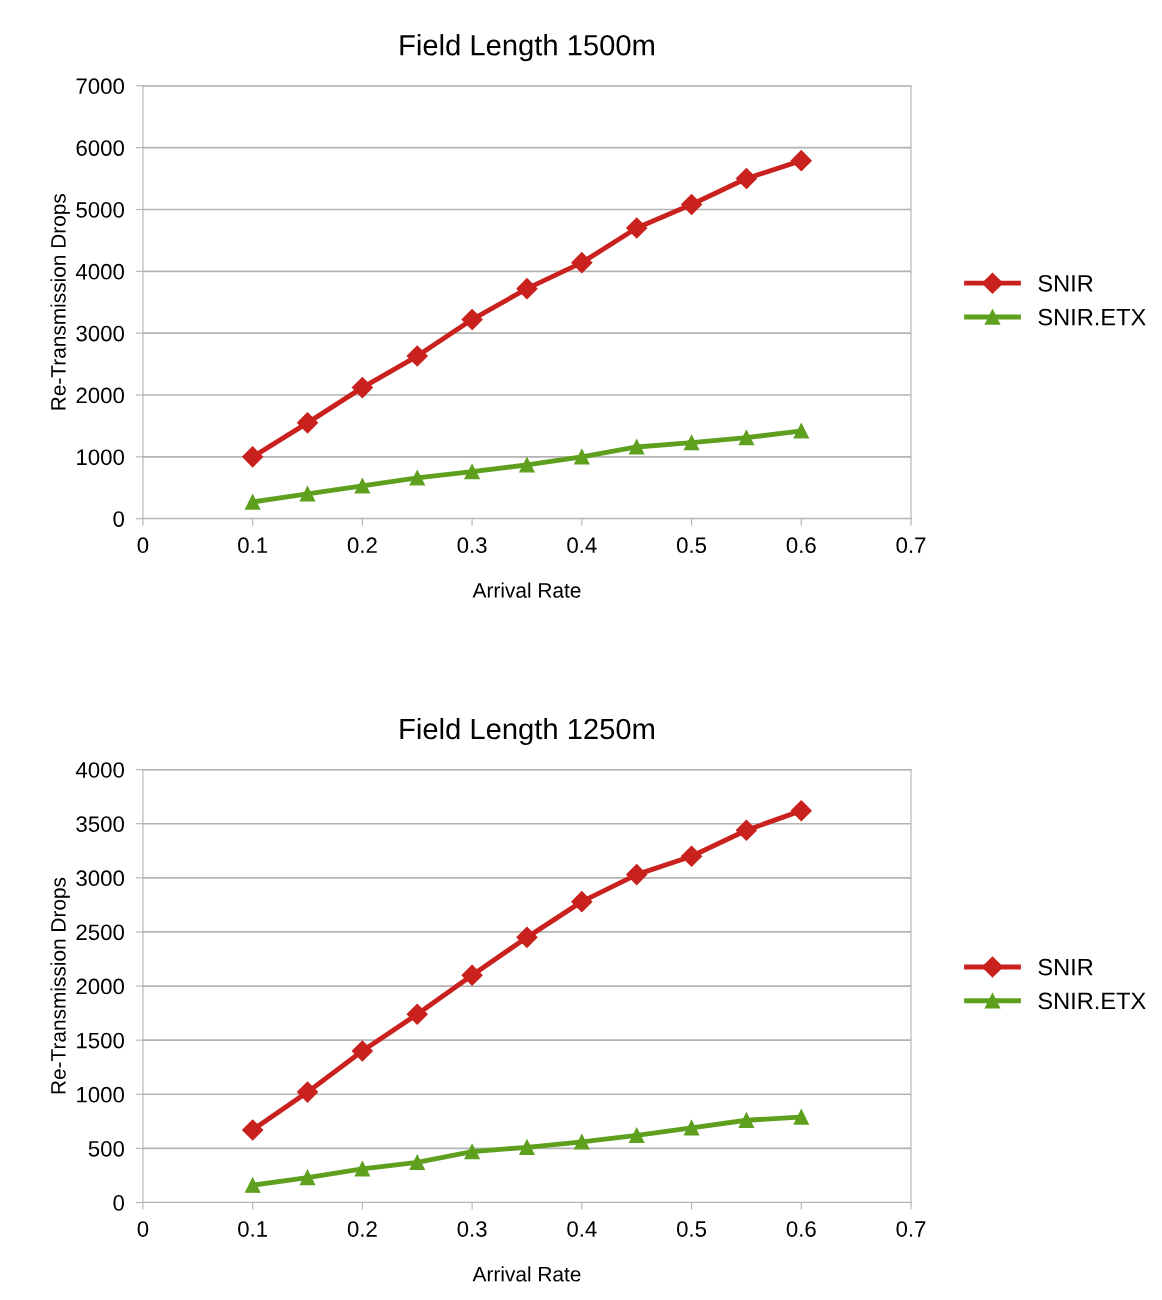 This screenshot has width=1162, height=1300. I want to click on y-tick-label: 5000, so click(100, 210).